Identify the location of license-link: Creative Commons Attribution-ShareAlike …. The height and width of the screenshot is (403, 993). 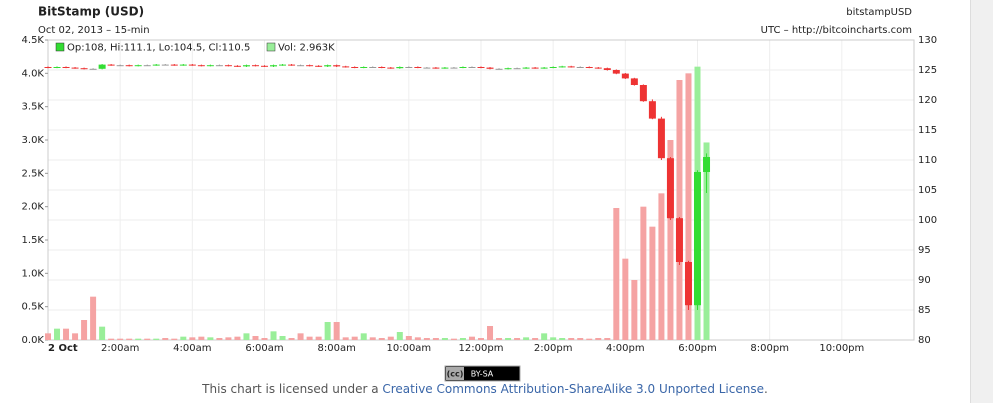
(573, 389).